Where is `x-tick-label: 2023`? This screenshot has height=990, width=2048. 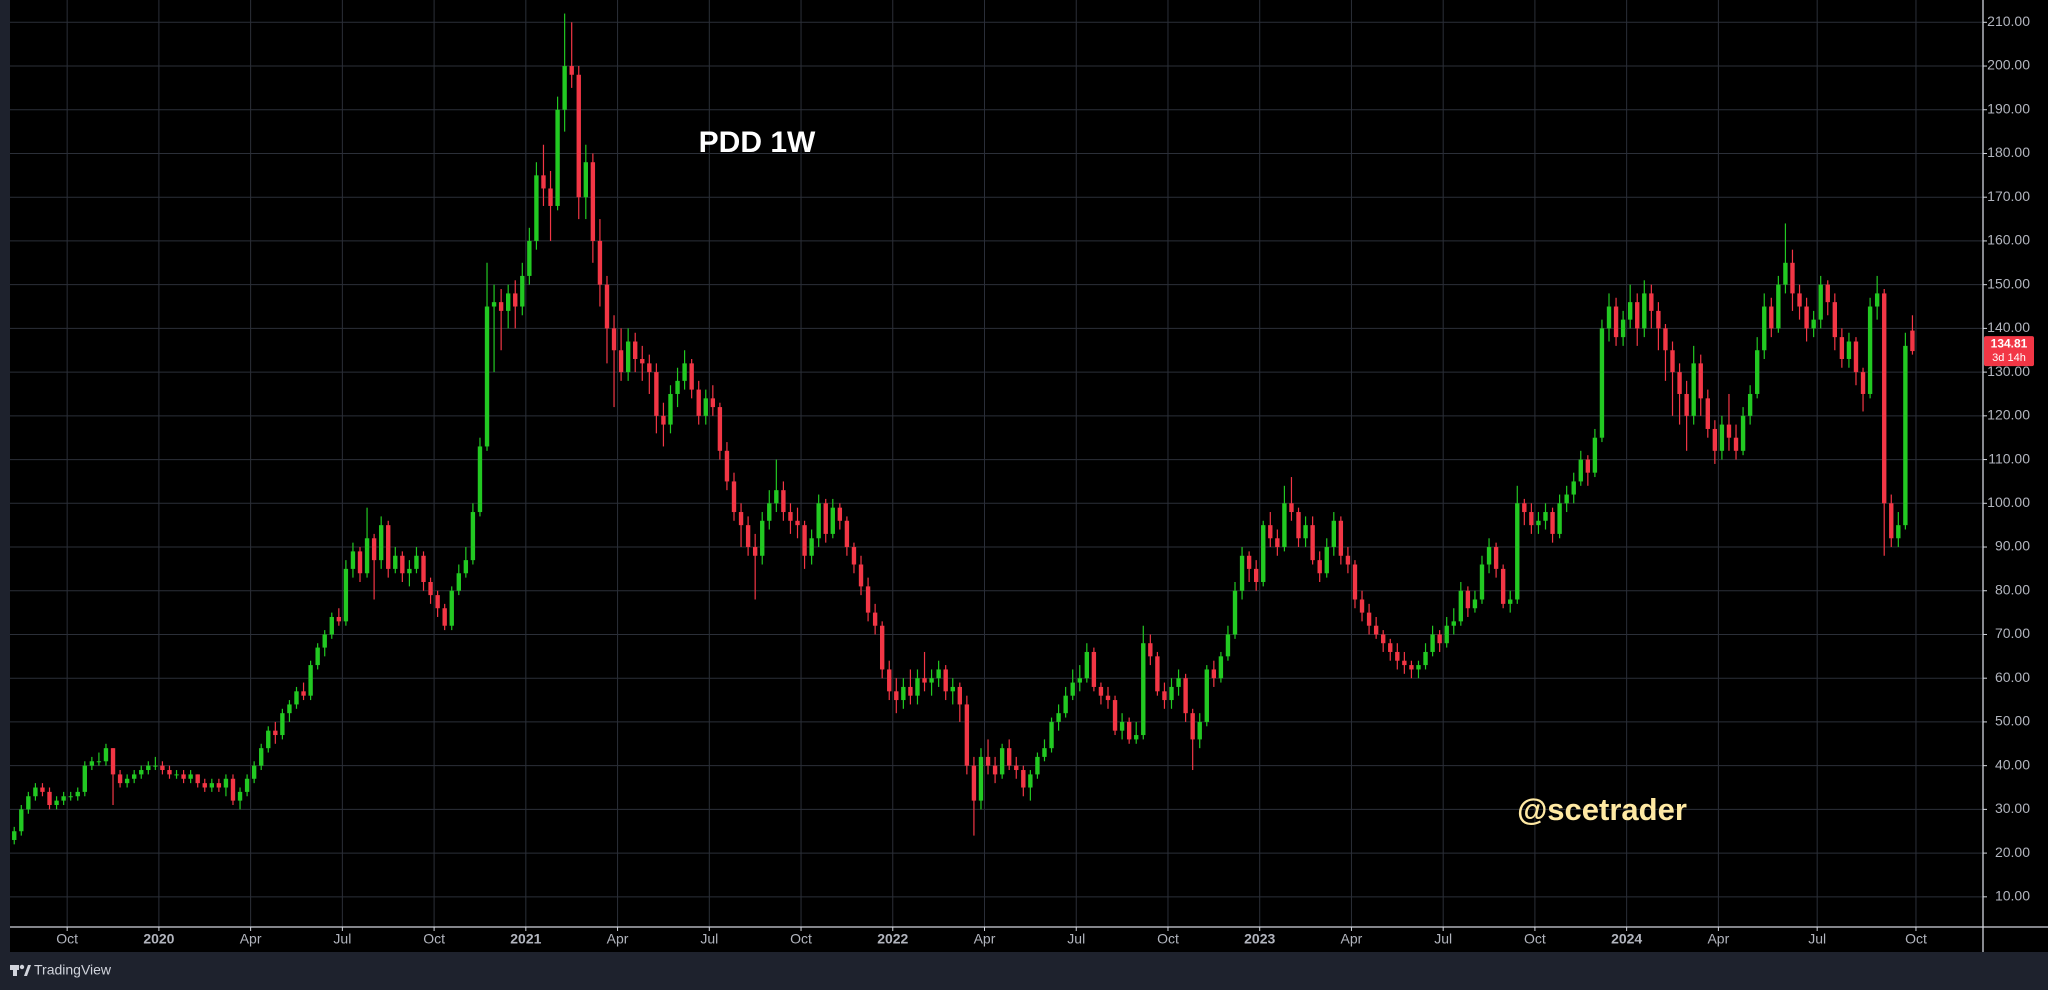 x-tick-label: 2023 is located at coordinates (1259, 939).